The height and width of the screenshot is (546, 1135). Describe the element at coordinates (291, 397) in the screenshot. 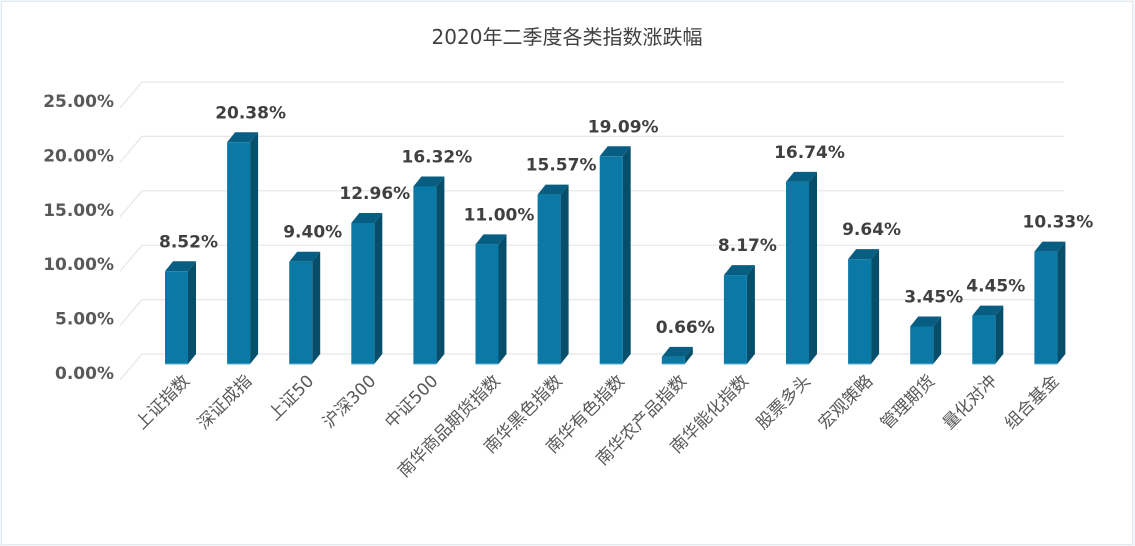

I see `x-category-label: 上证50` at that location.